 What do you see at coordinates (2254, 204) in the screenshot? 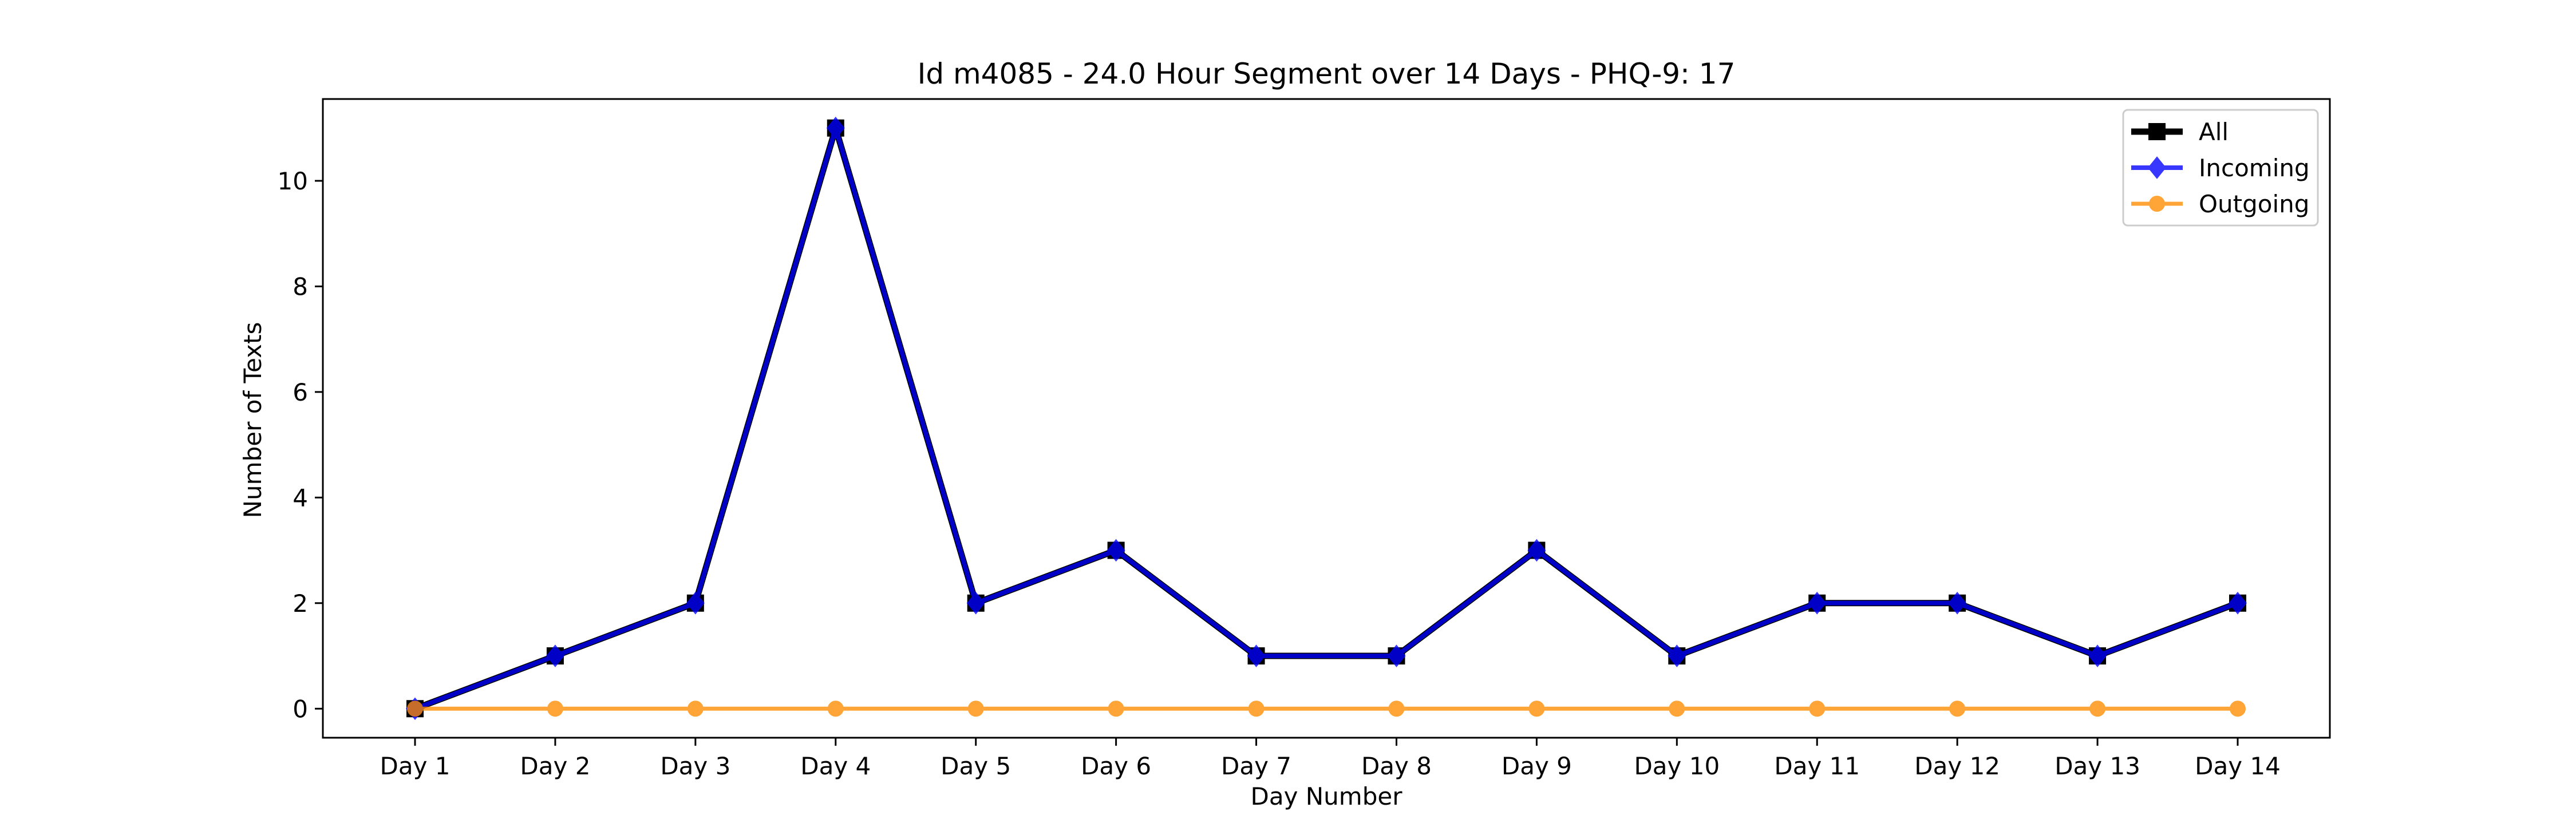
I see `legend-label-outgoing: Outgoing` at bounding box center [2254, 204].